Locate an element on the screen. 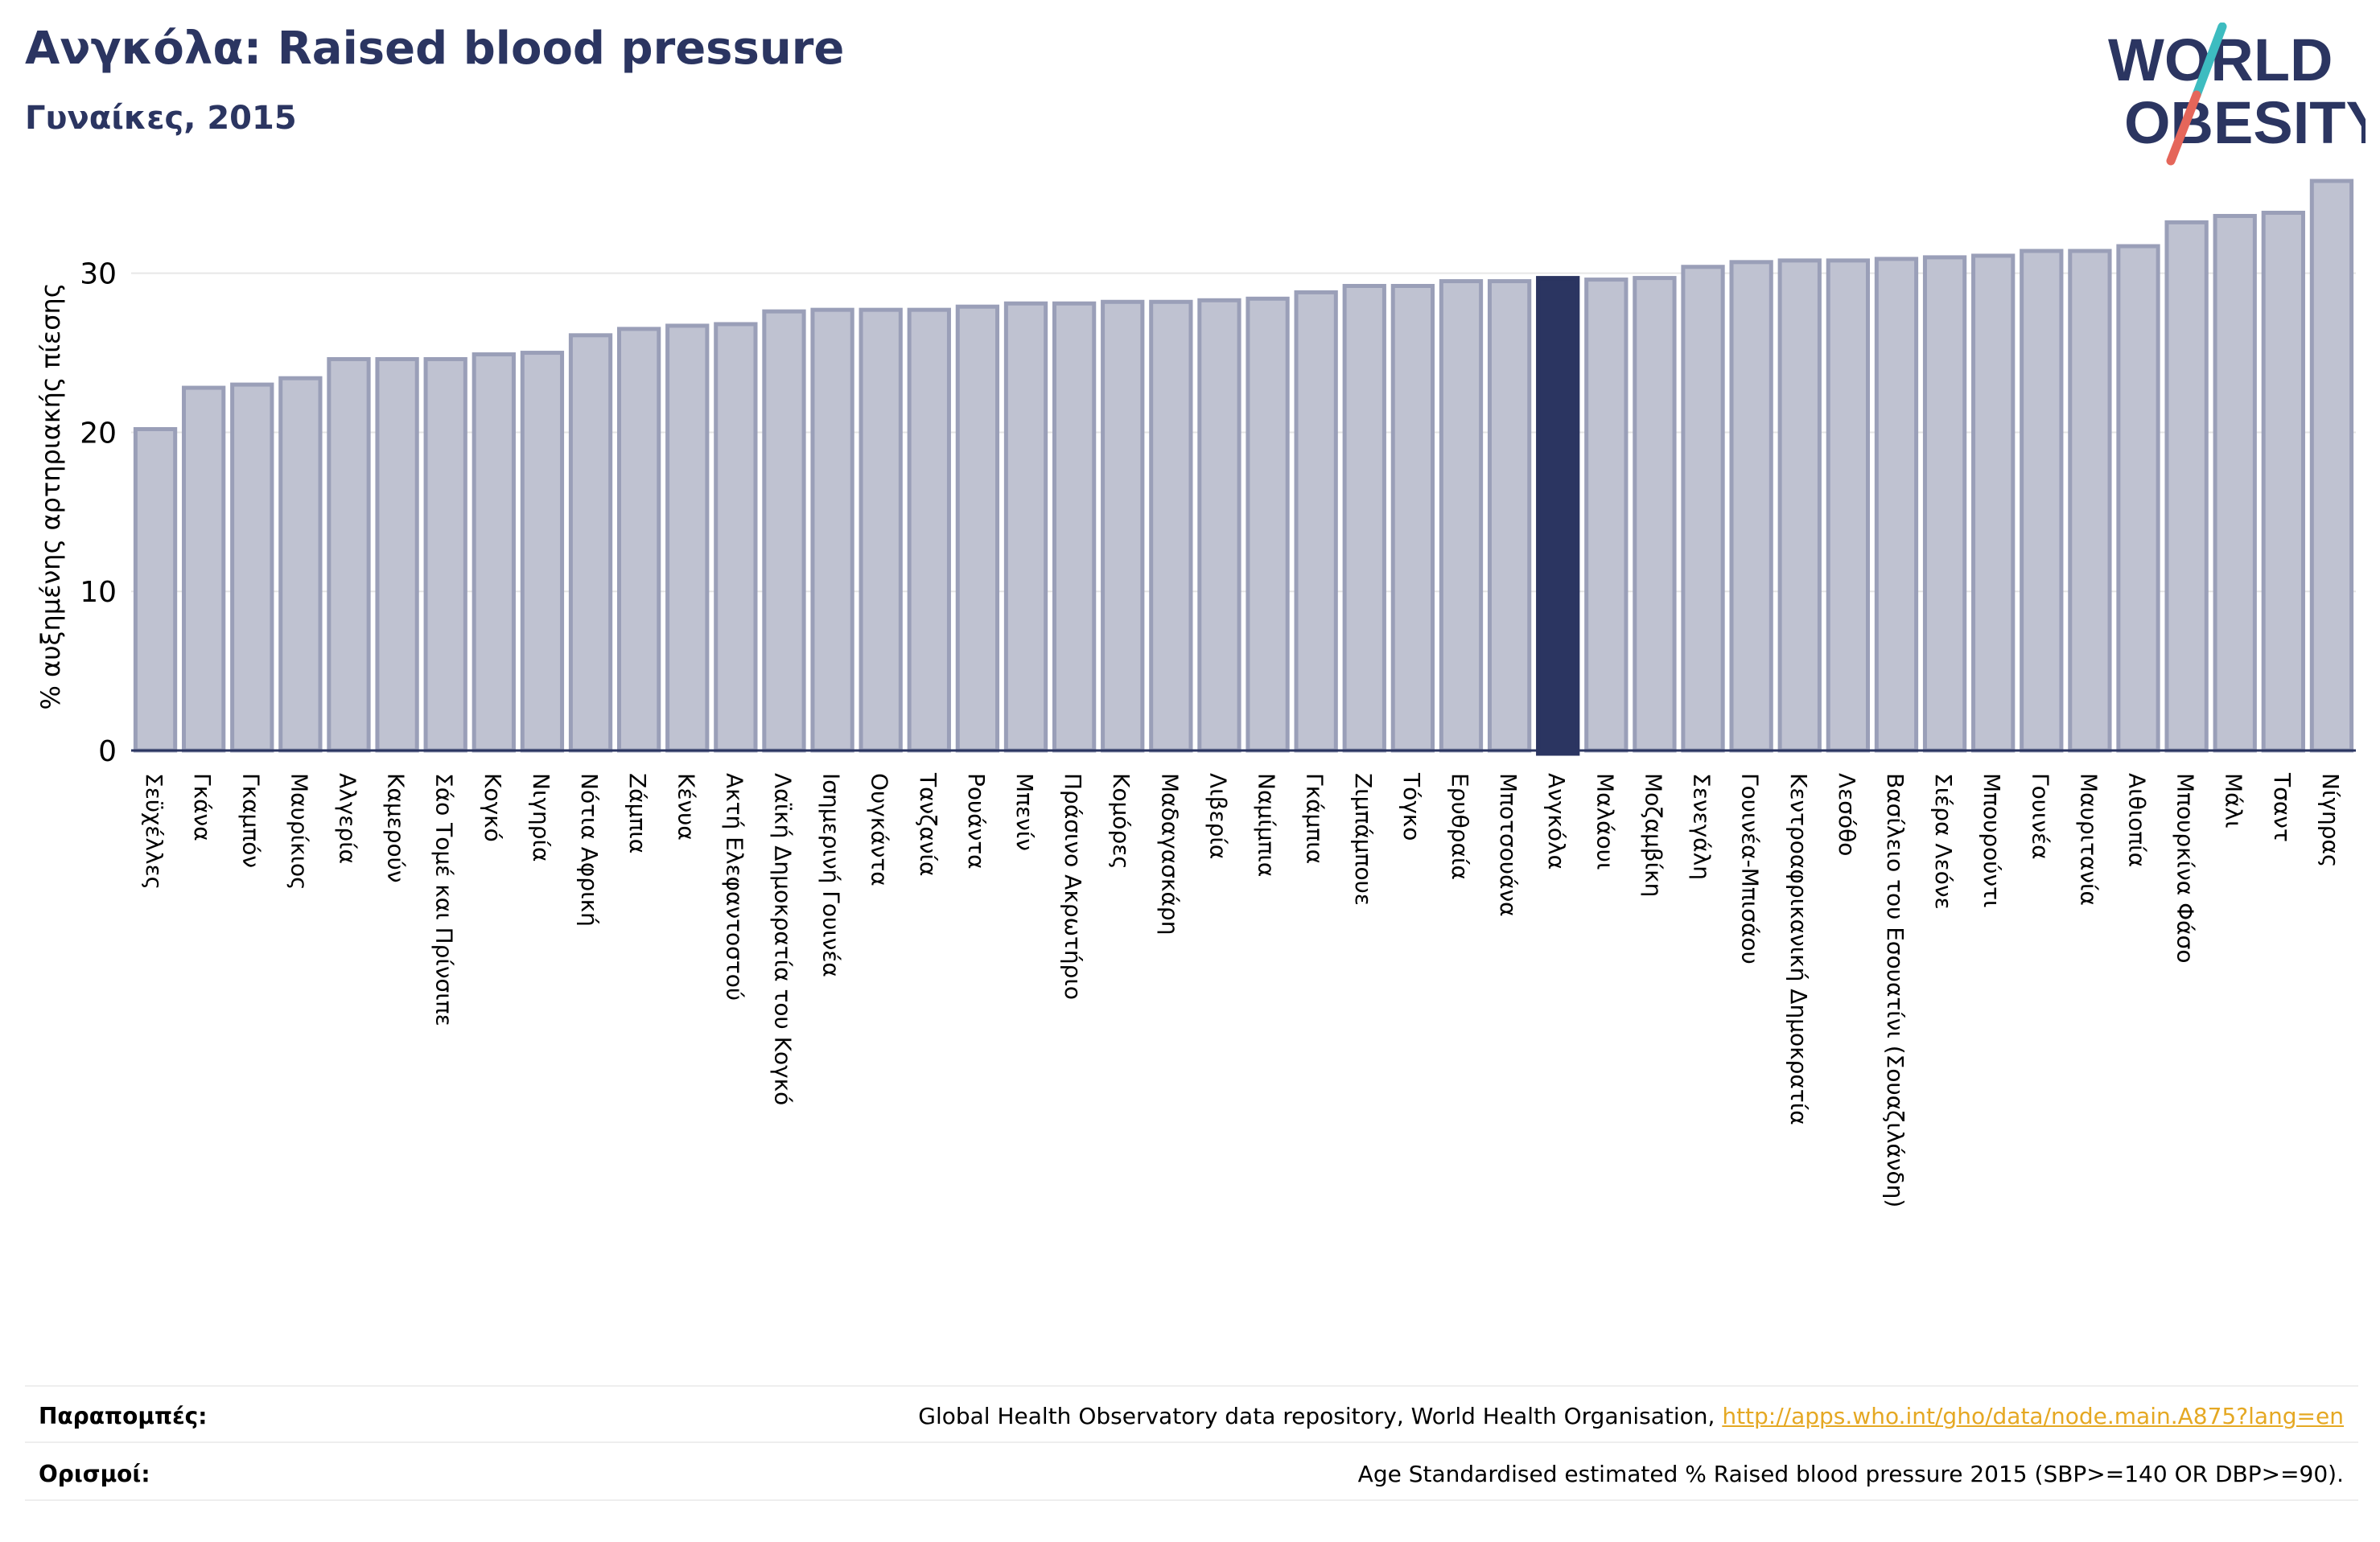 The width and height of the screenshot is (2380, 1542). x-tick-label: Αλγερία is located at coordinates (347, 818).